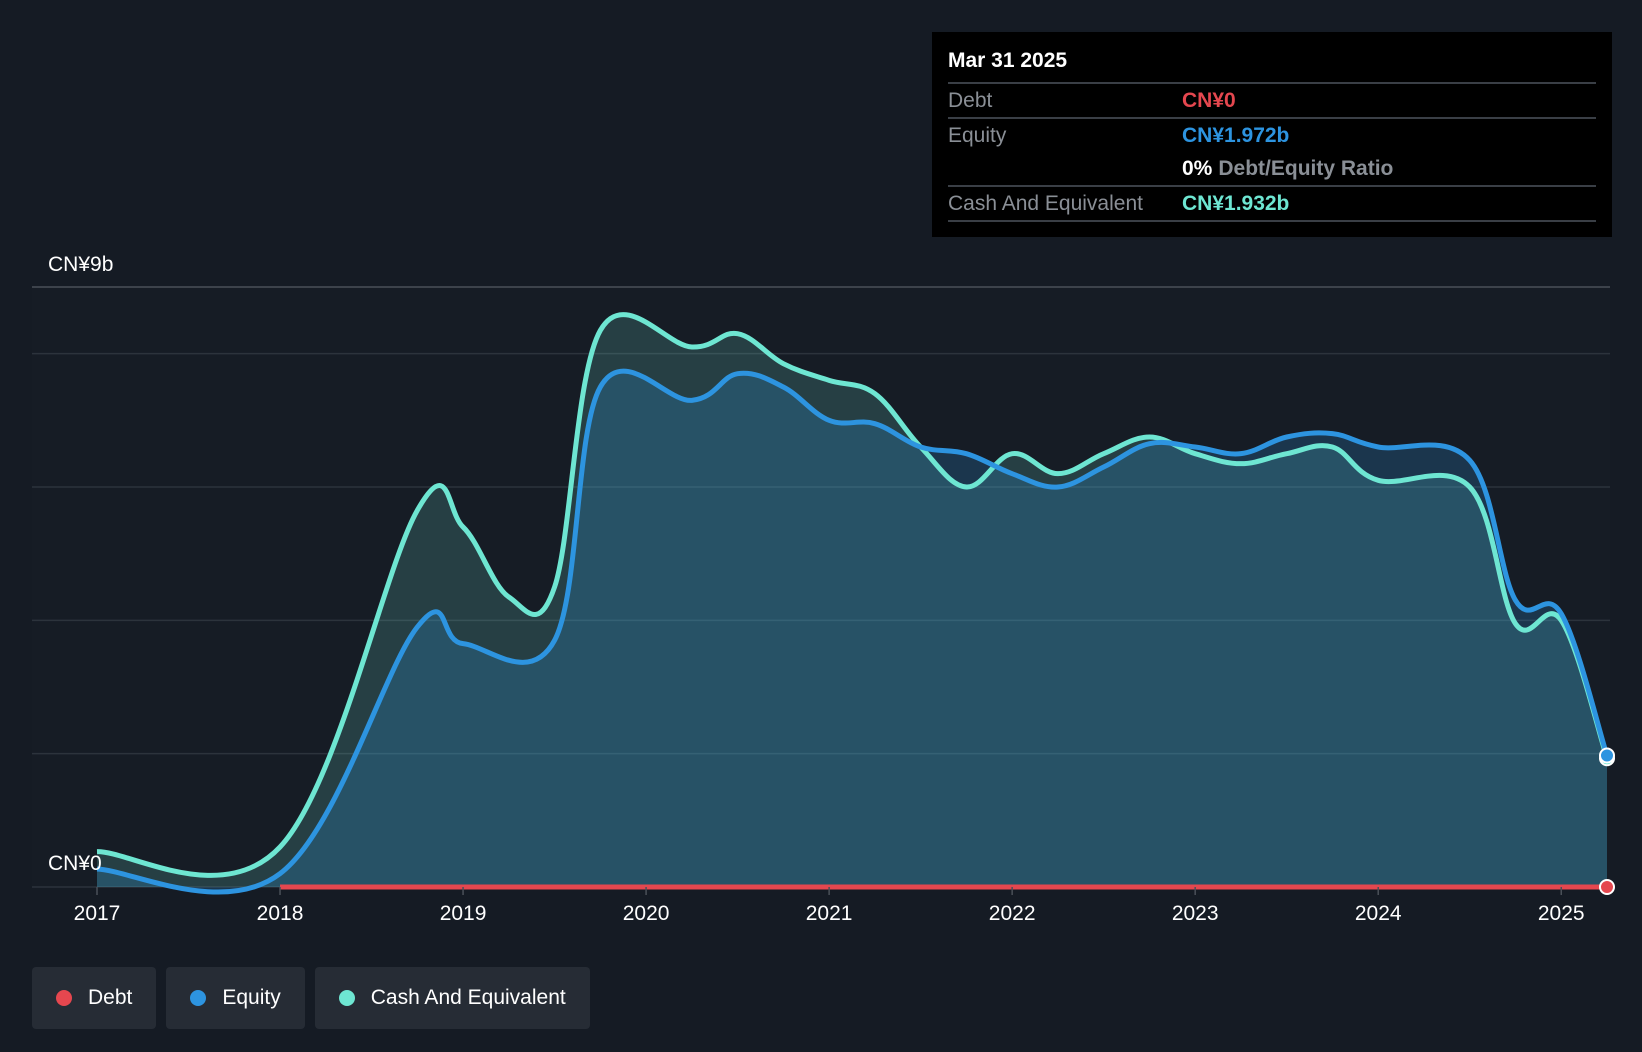 This screenshot has height=1052, width=1642. What do you see at coordinates (1607, 887) in the screenshot?
I see `debt-endpoint` at bounding box center [1607, 887].